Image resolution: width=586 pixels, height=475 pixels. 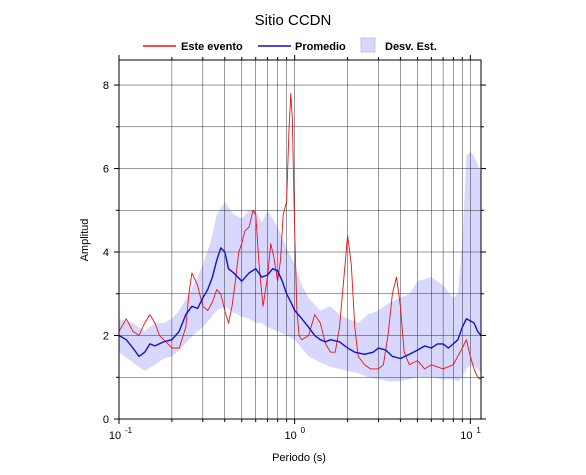 What do you see at coordinates (106, 337) in the screenshot?
I see `y-tick-label: 2` at bounding box center [106, 337].